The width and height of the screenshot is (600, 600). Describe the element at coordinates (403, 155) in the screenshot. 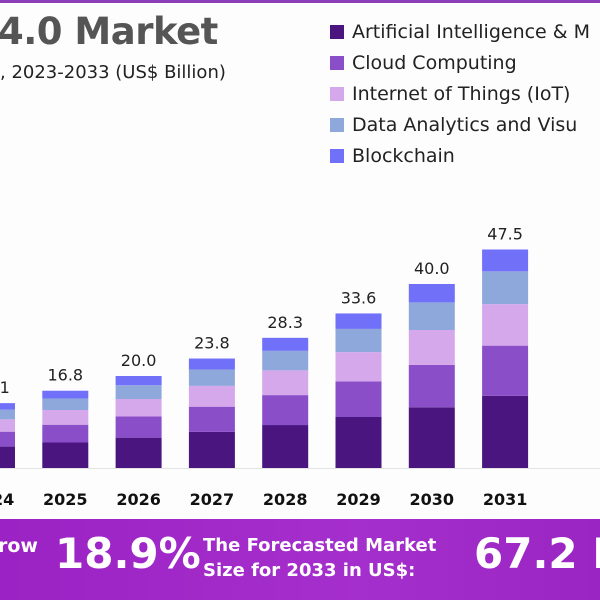

I see `legend-label: Blockchain` at that location.